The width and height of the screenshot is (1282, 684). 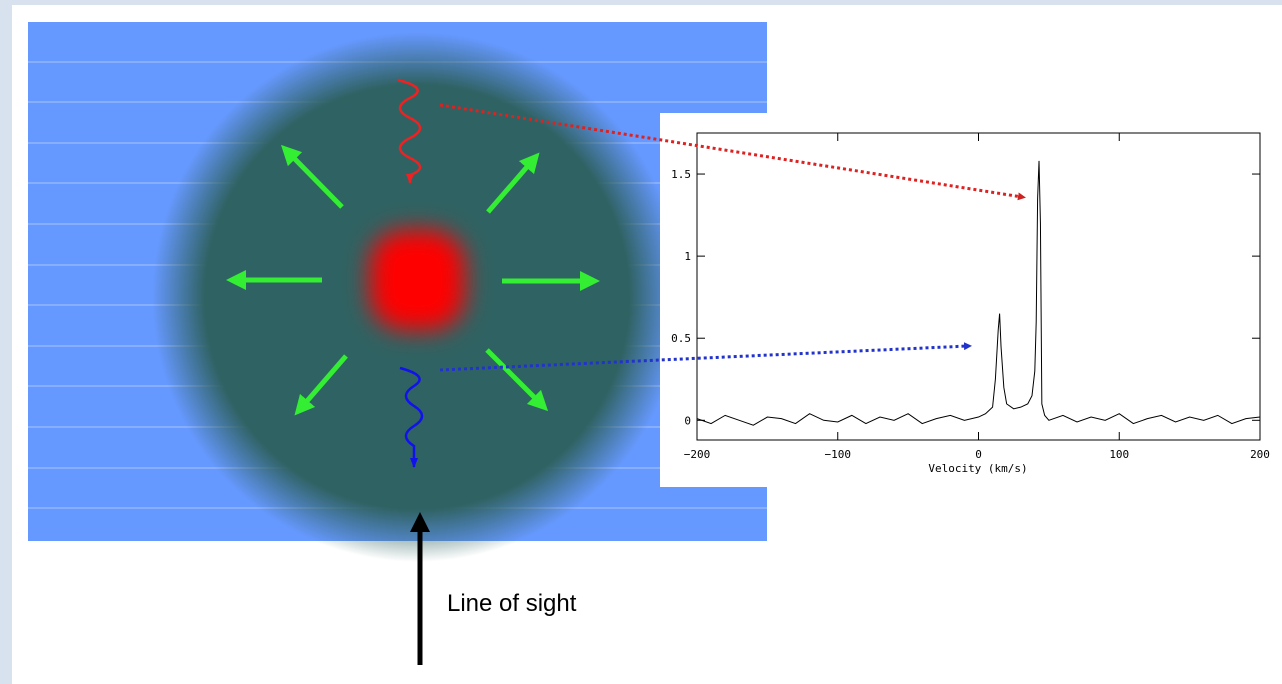 I want to click on sight-label: Line of sight, so click(x=512, y=603).